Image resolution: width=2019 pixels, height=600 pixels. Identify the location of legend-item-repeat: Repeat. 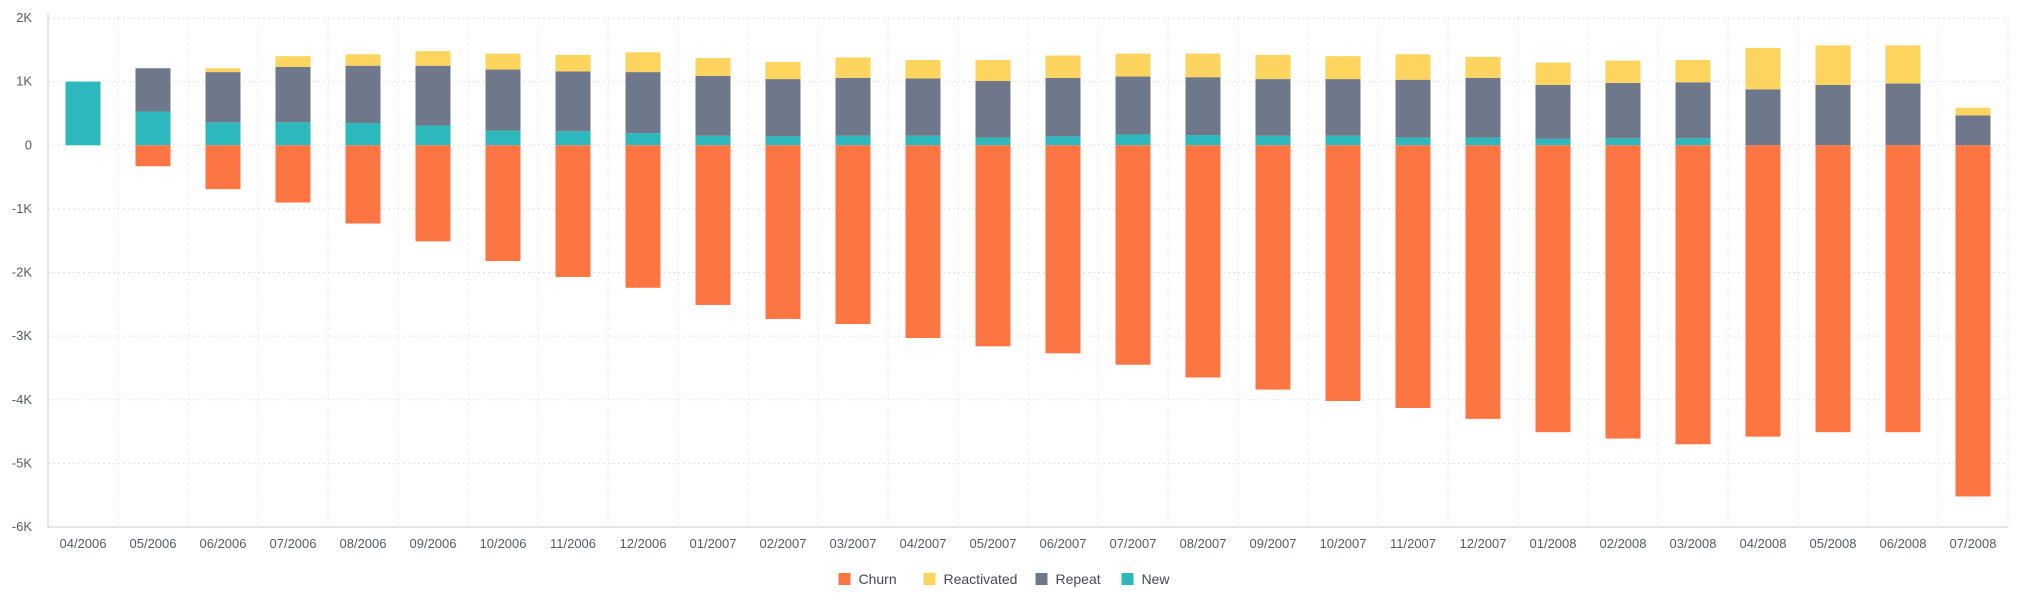
(1068, 579).